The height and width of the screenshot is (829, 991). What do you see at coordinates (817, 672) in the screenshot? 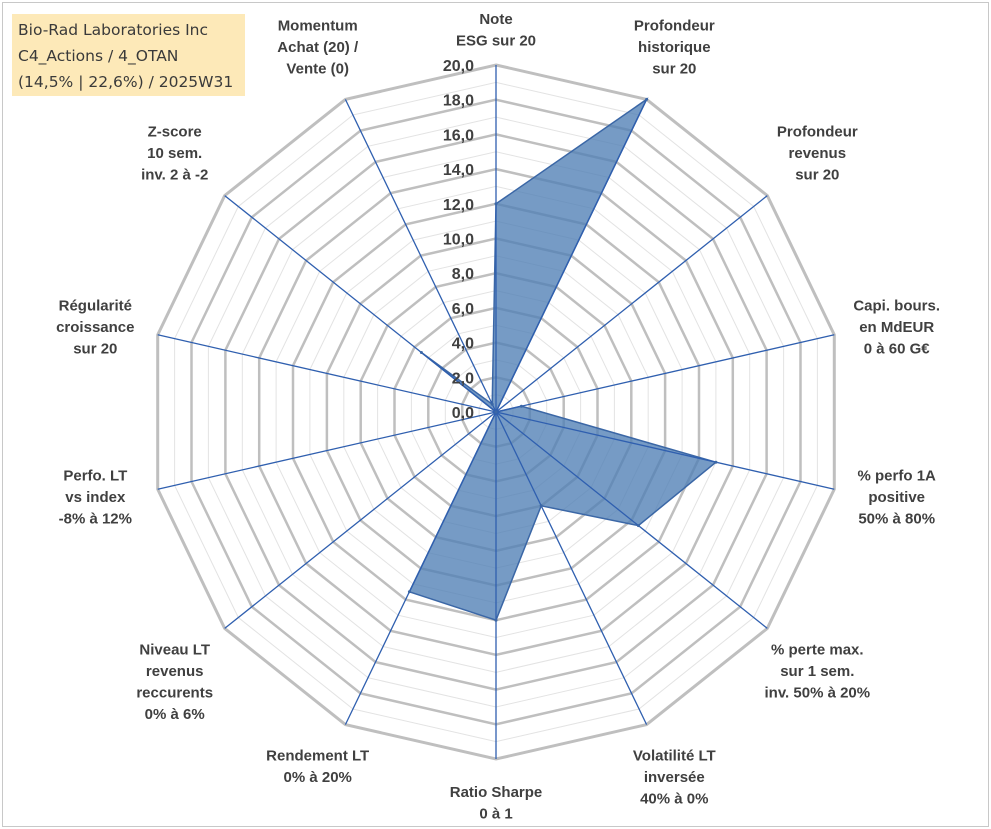
I see `axis-label-5: % perte max. sur 1 sem. inv. 50% à 20%` at bounding box center [817, 672].